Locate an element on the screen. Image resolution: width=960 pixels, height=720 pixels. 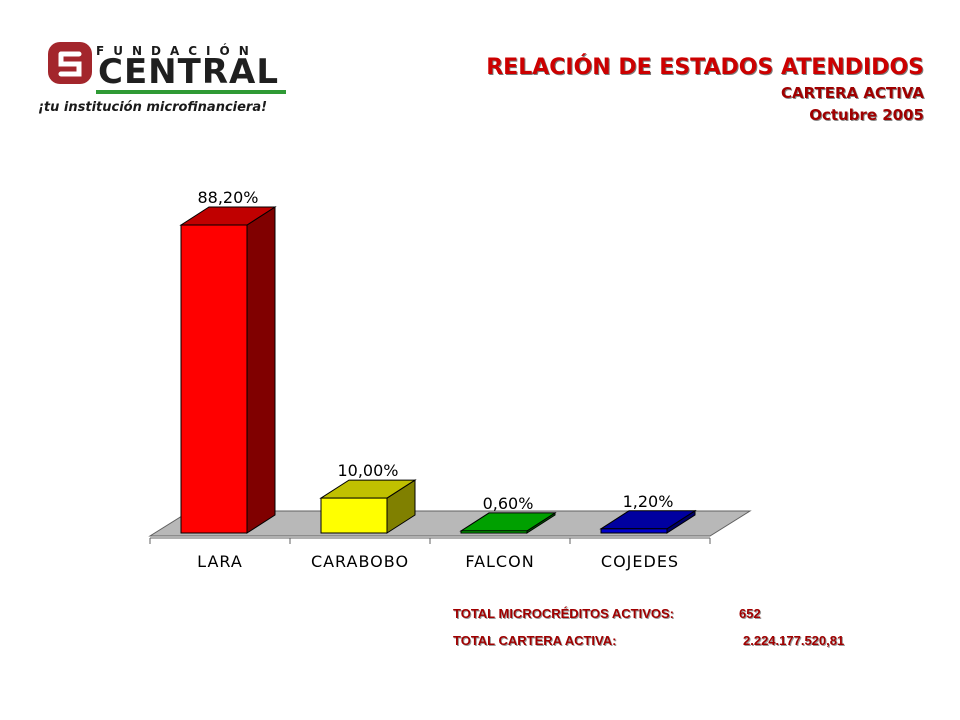
page-subtitle: CARTERA ACTIVA is located at coordinates (852, 93).